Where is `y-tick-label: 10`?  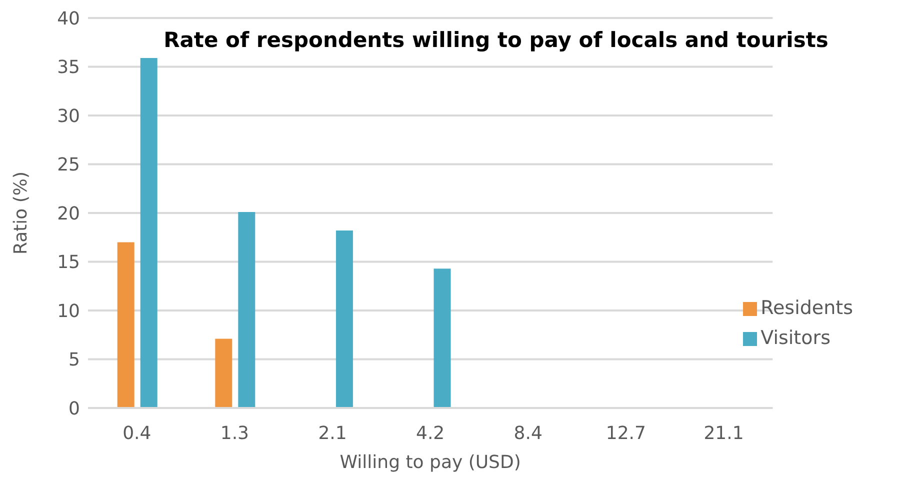
y-tick-label: 10 is located at coordinates (68, 311).